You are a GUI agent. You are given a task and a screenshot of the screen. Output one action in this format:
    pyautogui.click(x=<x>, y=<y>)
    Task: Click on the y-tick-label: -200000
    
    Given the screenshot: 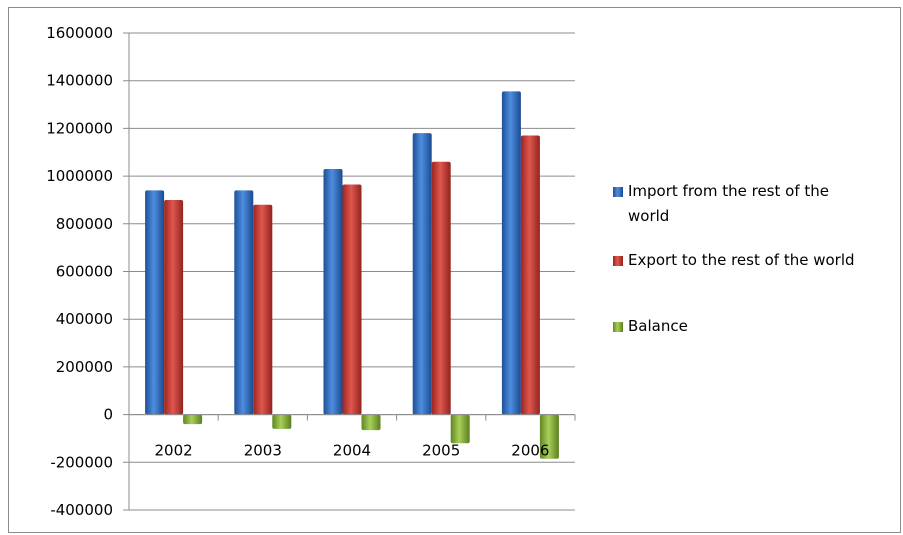 What is the action you would take?
    pyautogui.click(x=81, y=462)
    